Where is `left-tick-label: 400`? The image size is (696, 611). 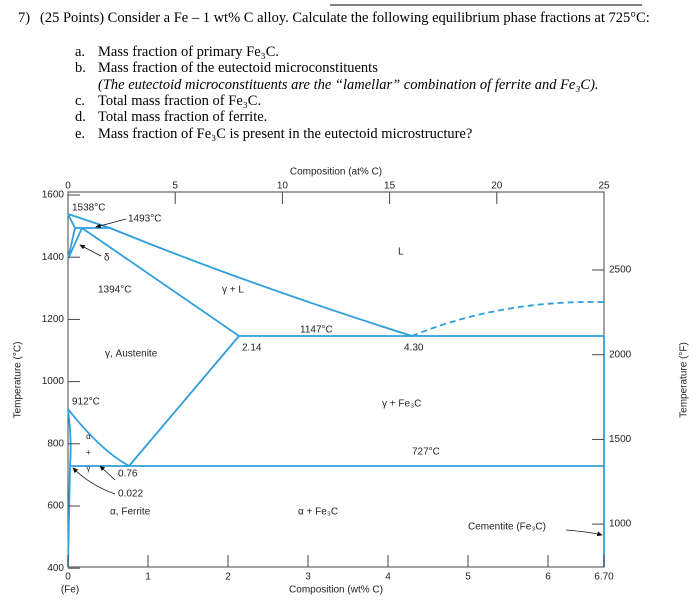
left-tick-label: 400 is located at coordinates (55, 568).